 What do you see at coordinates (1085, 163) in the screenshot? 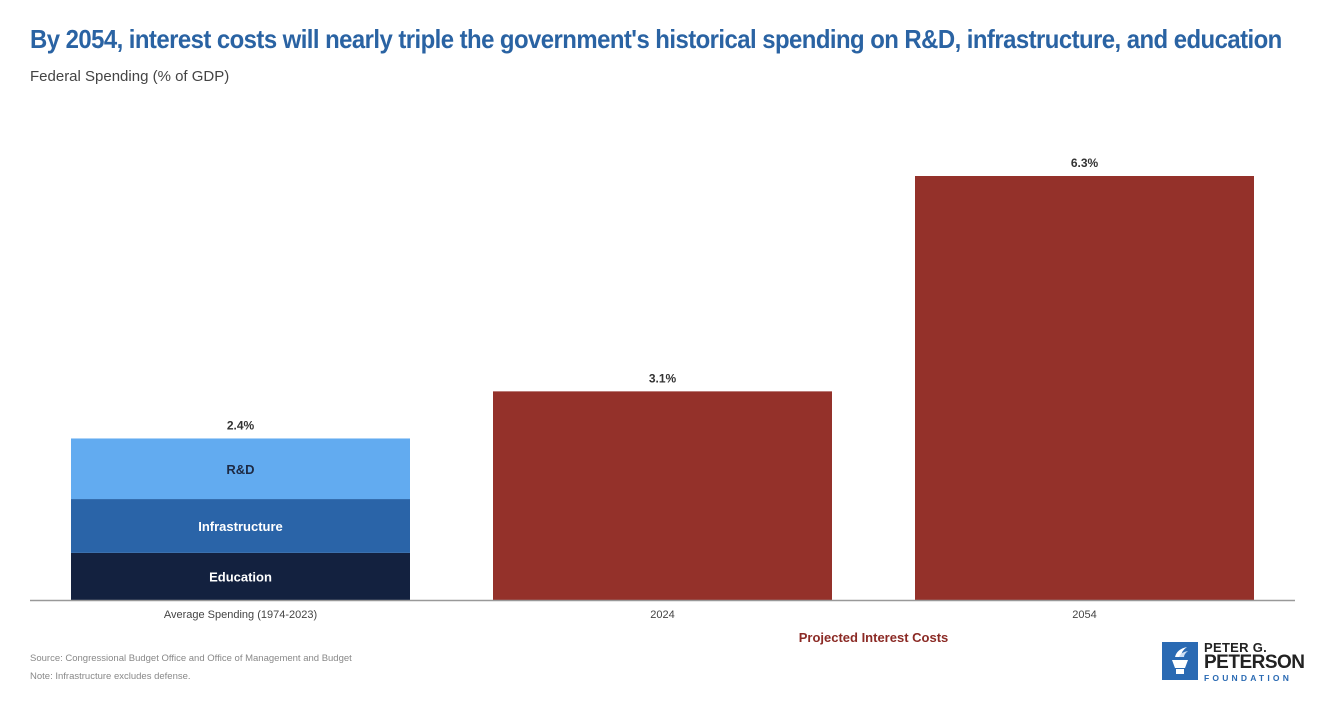
I see `data-label: 6.3%` at bounding box center [1085, 163].